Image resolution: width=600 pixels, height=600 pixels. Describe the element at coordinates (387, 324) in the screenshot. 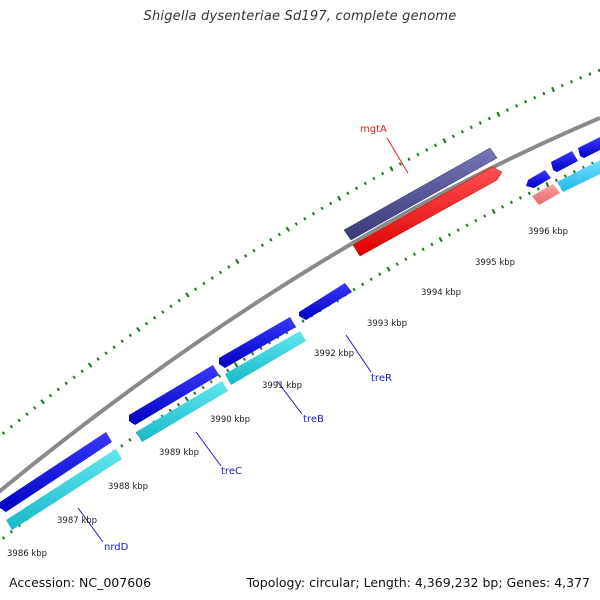

I see `scale-label: 3993 kbp` at that location.